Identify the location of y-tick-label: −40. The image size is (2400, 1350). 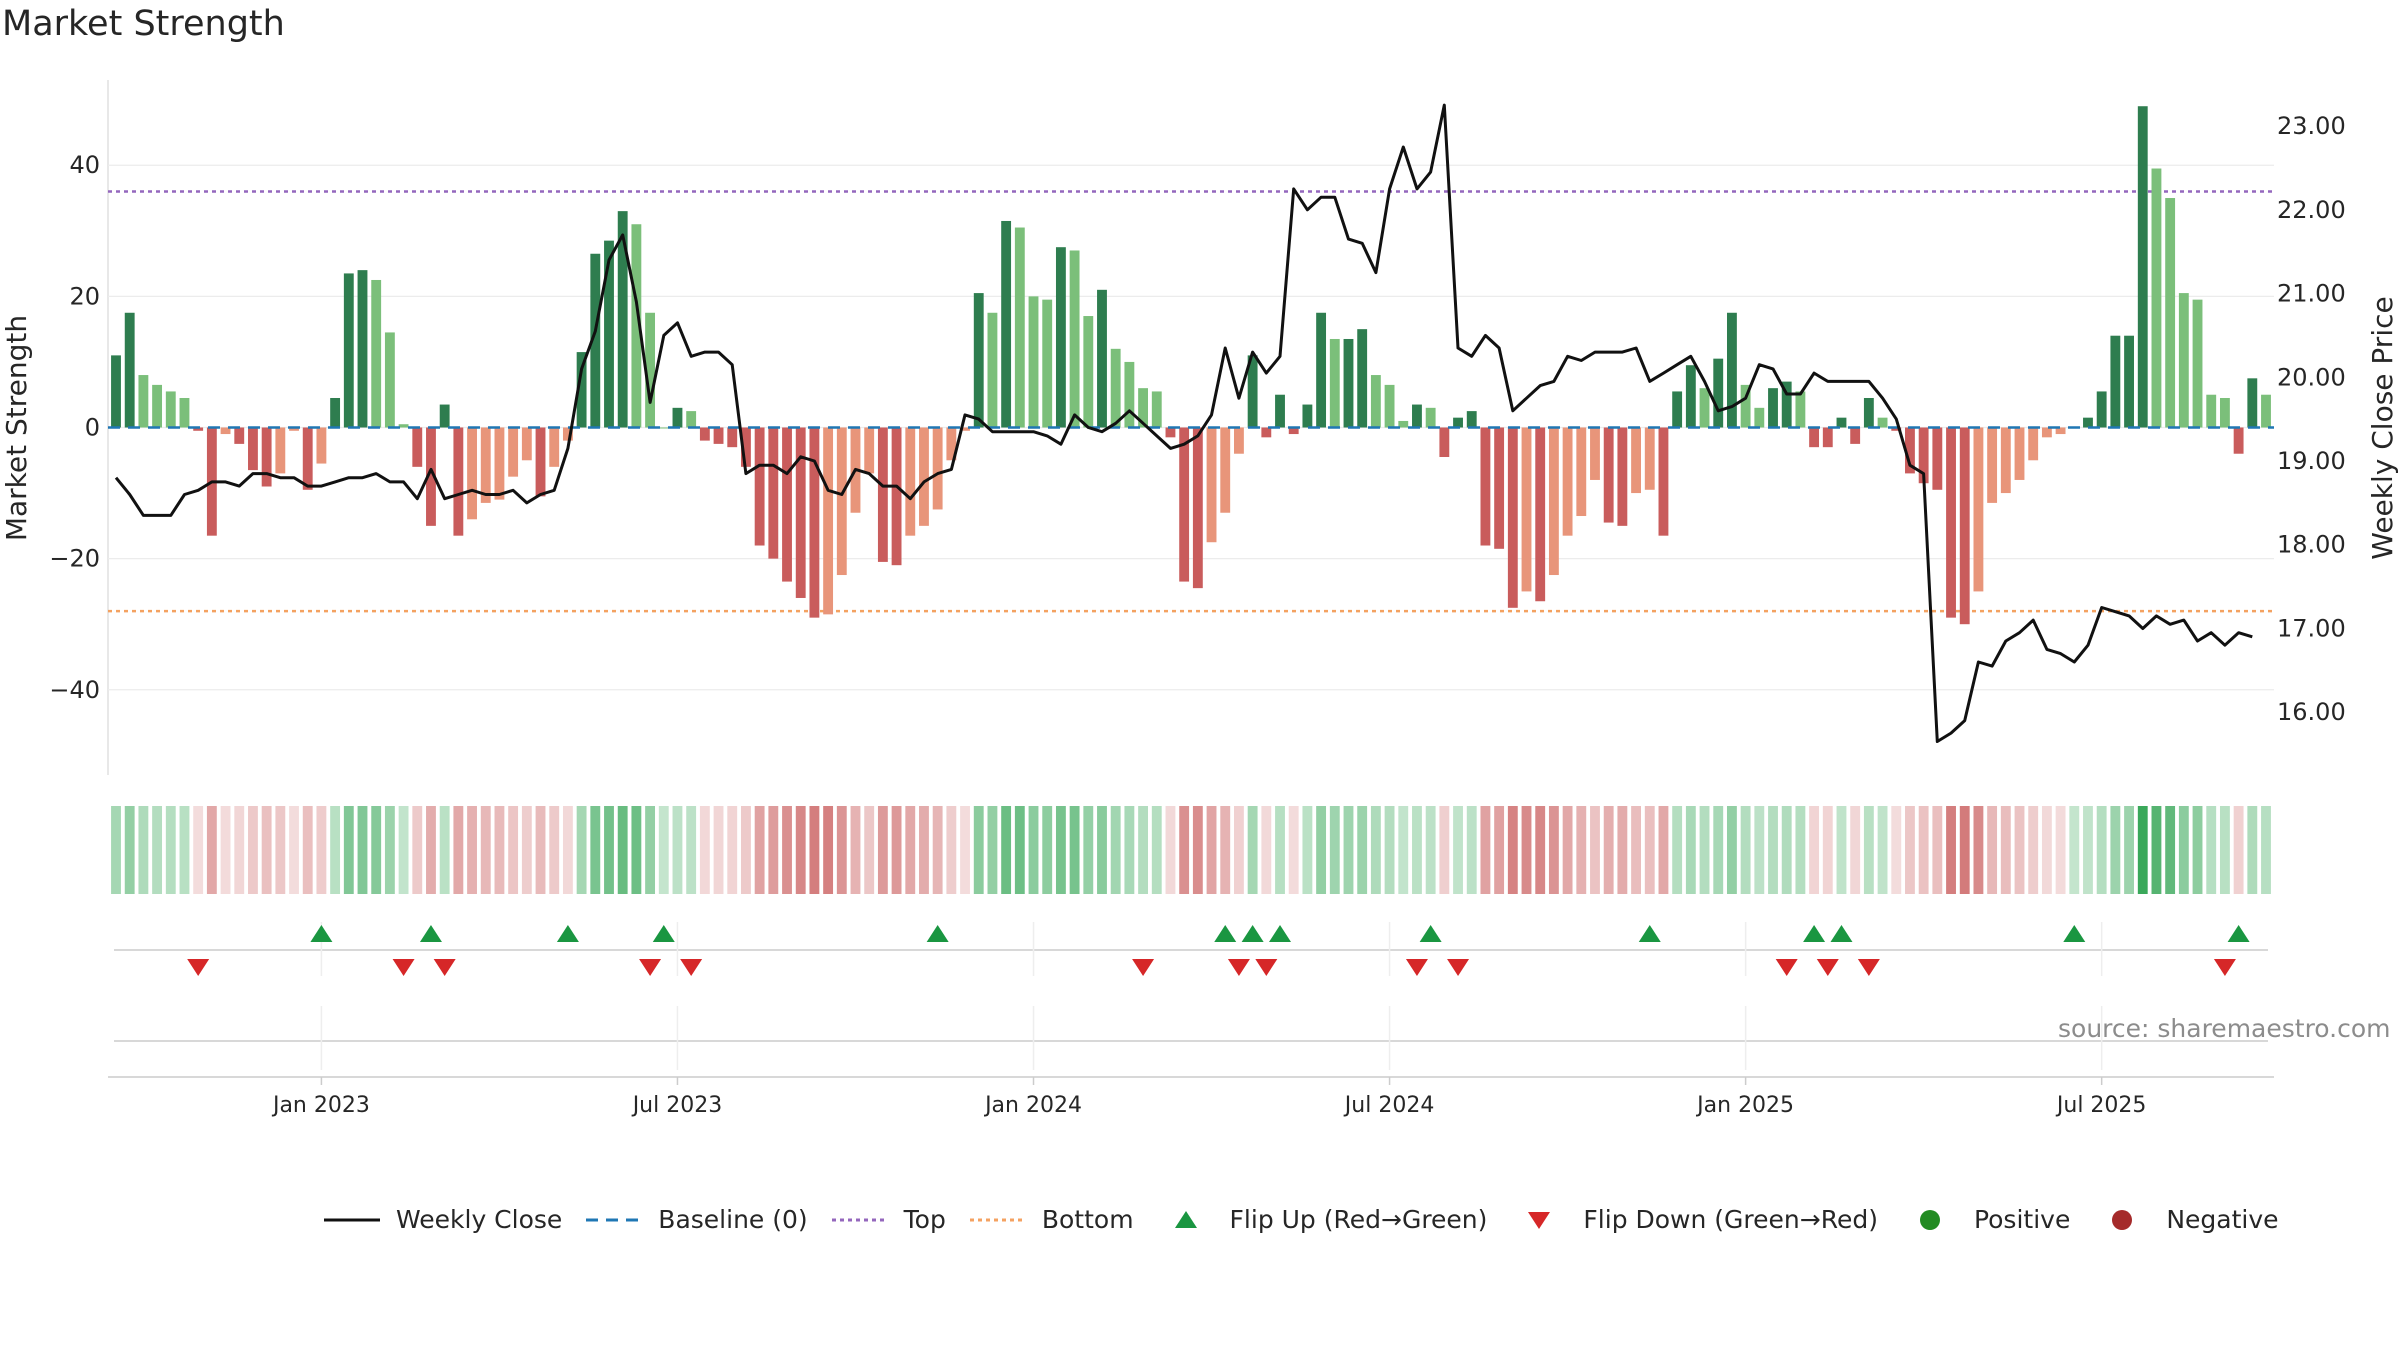
(74, 690).